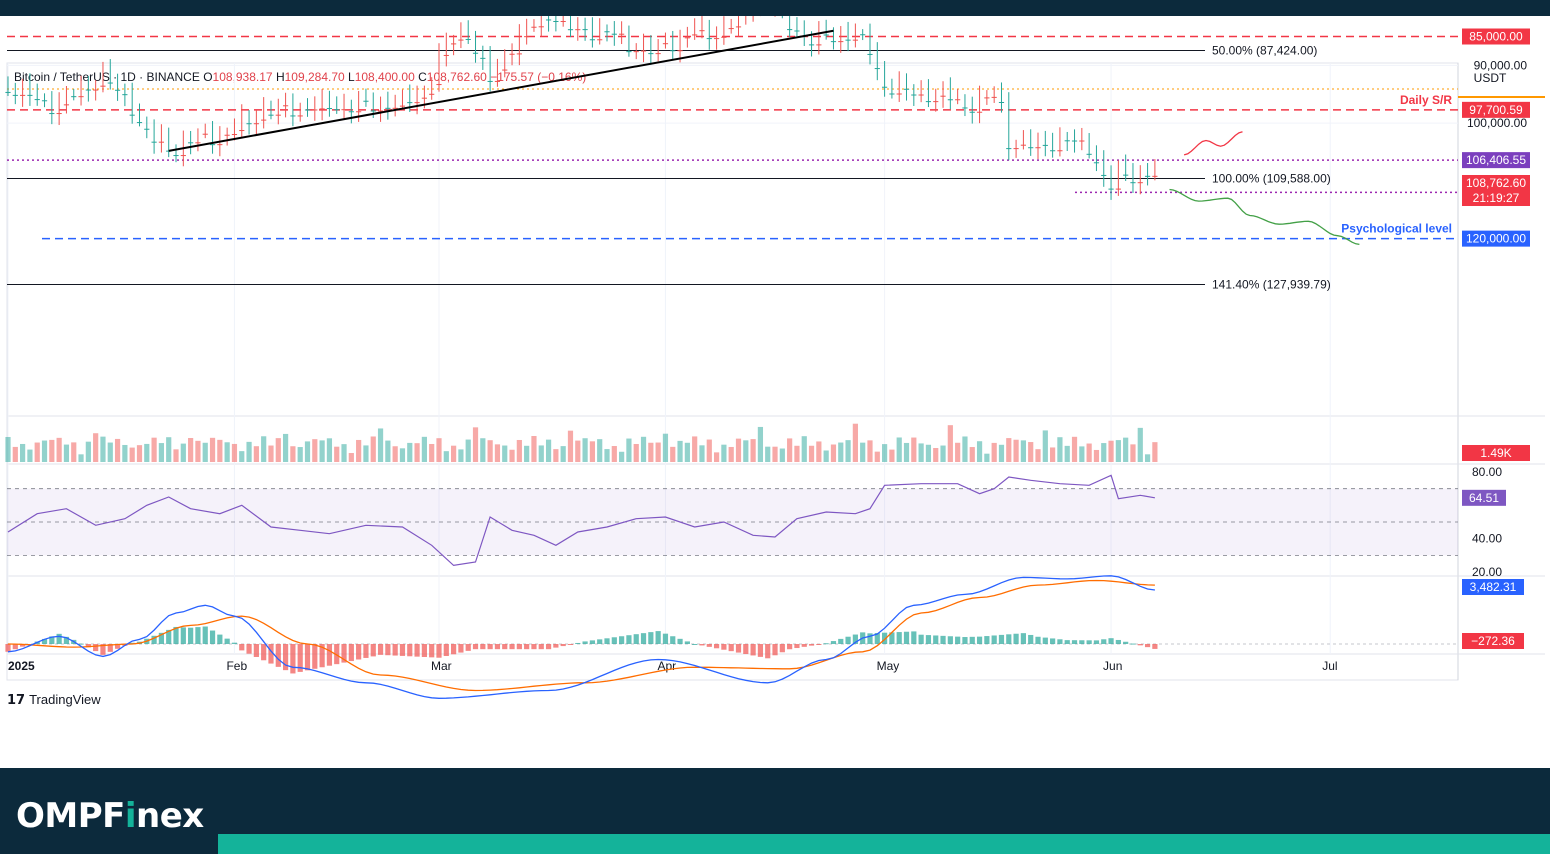  I want to click on level-label: Daily S/R, so click(1426, 100).